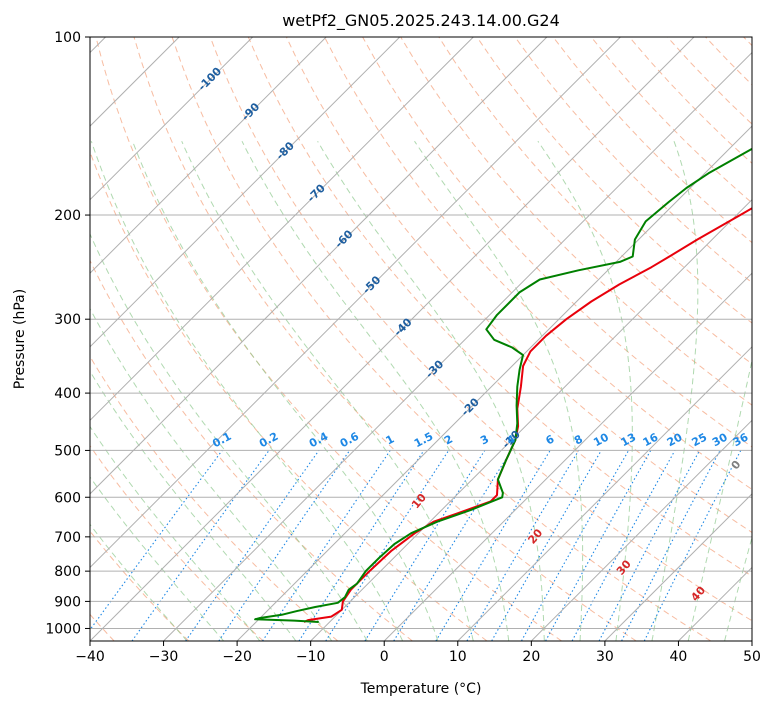 The width and height of the screenshot is (775, 708). Describe the element at coordinates (629, 440) in the screenshot. I see `mixing-ratio-label: 13` at that location.